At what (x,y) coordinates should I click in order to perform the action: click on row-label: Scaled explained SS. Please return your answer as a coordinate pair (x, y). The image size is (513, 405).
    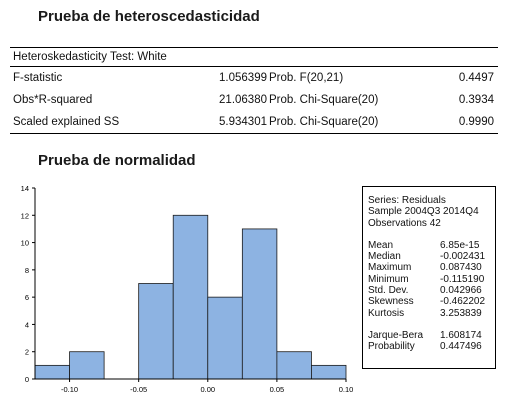
    Looking at the image, I should click on (66, 122).